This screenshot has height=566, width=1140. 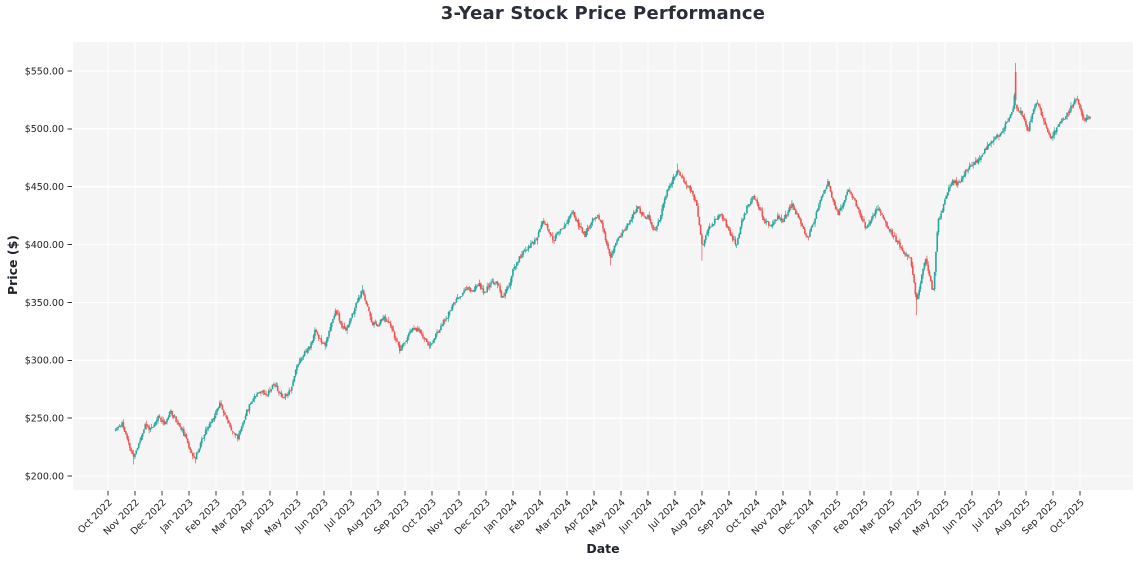 What do you see at coordinates (603, 13) in the screenshot?
I see `chart-title: 3-Year Stock Price Performance` at bounding box center [603, 13].